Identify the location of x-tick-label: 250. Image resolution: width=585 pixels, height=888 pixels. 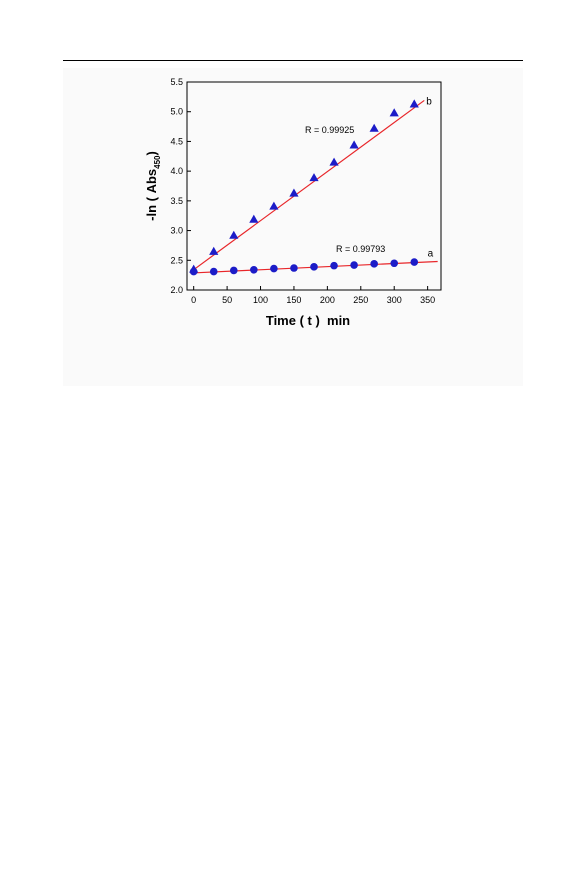
(360, 300).